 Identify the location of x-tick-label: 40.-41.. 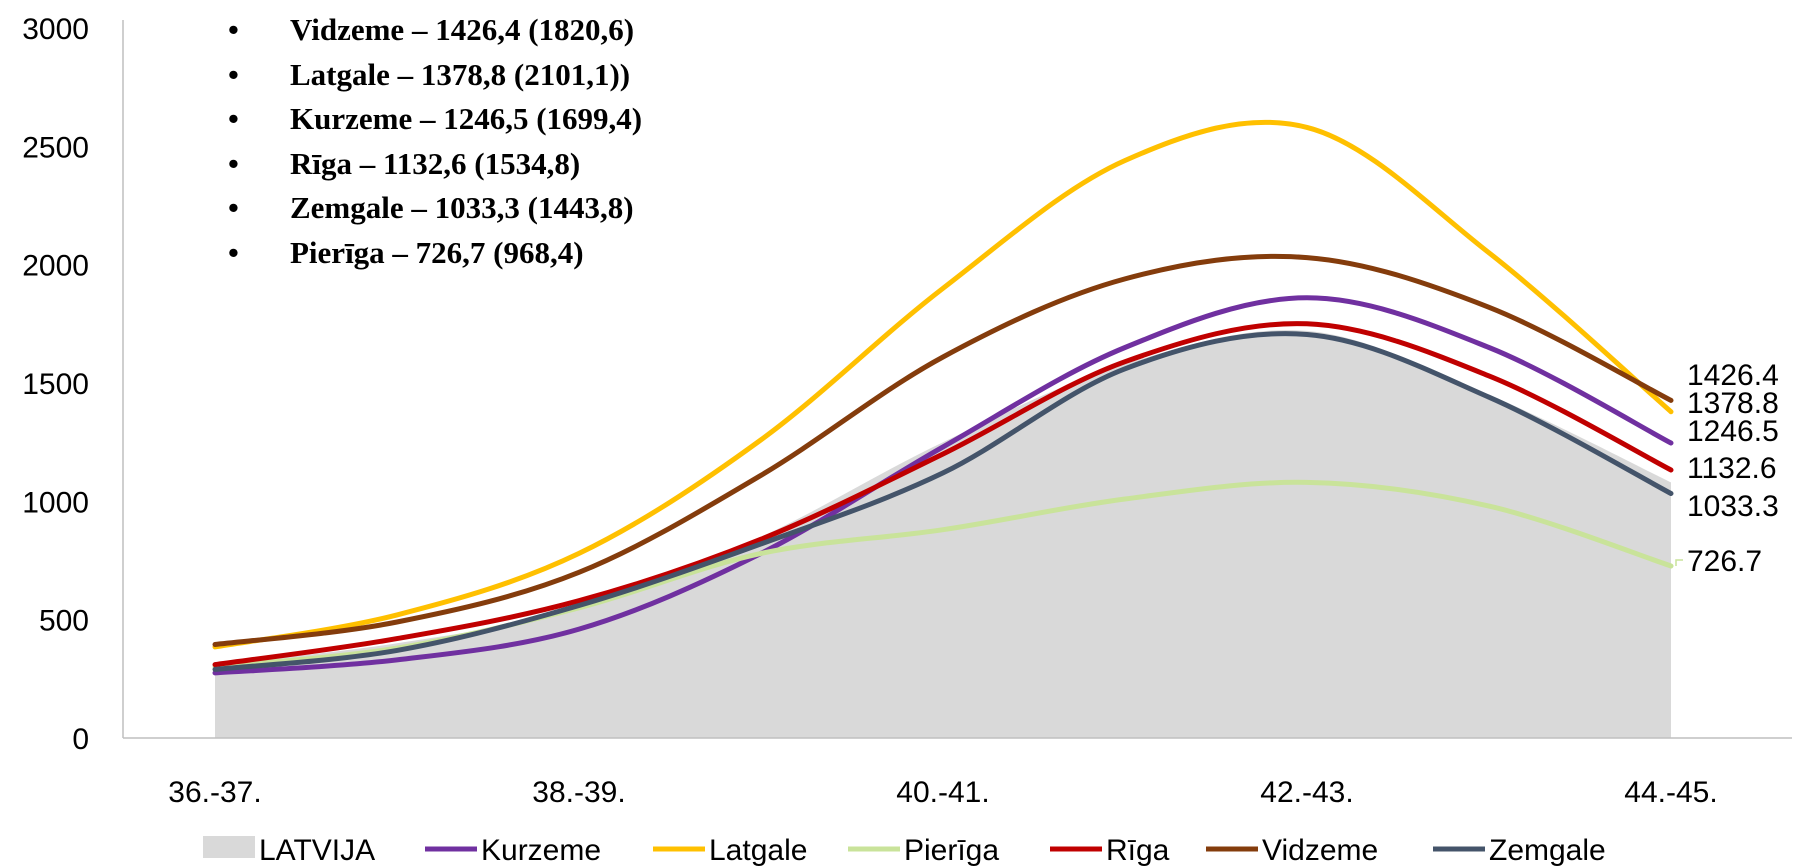
(942, 792).